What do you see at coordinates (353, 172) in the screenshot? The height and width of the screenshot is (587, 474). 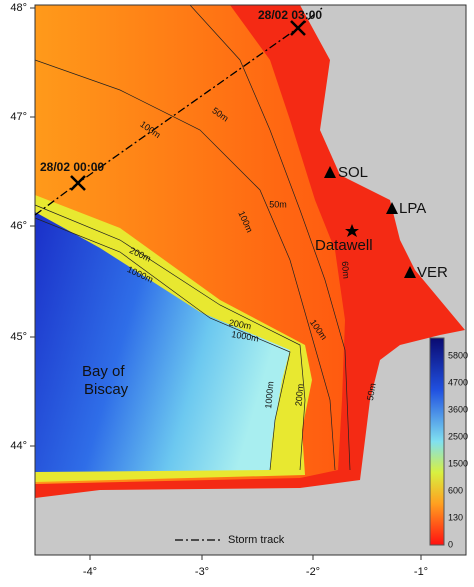 I see `station-label: SOL` at bounding box center [353, 172].